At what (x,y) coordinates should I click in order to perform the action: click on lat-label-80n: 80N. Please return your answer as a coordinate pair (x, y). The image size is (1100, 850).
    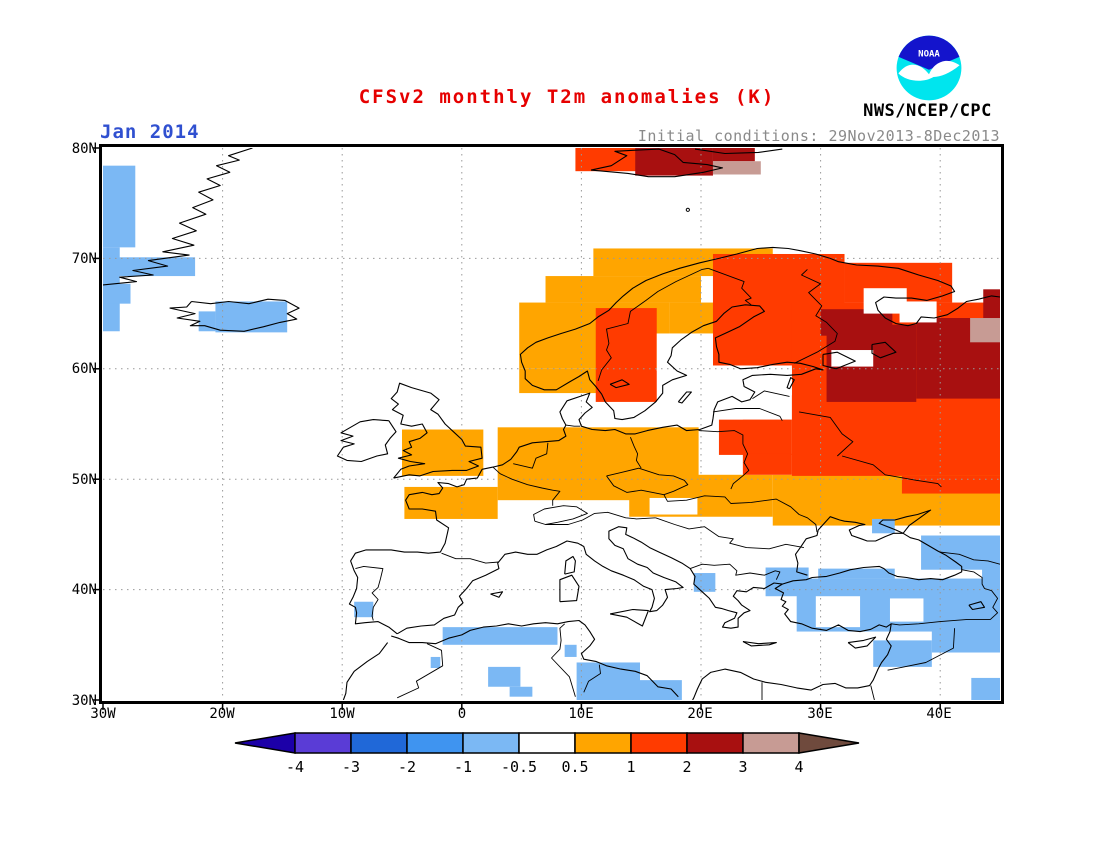
    Looking at the image, I should click on (84, 149).